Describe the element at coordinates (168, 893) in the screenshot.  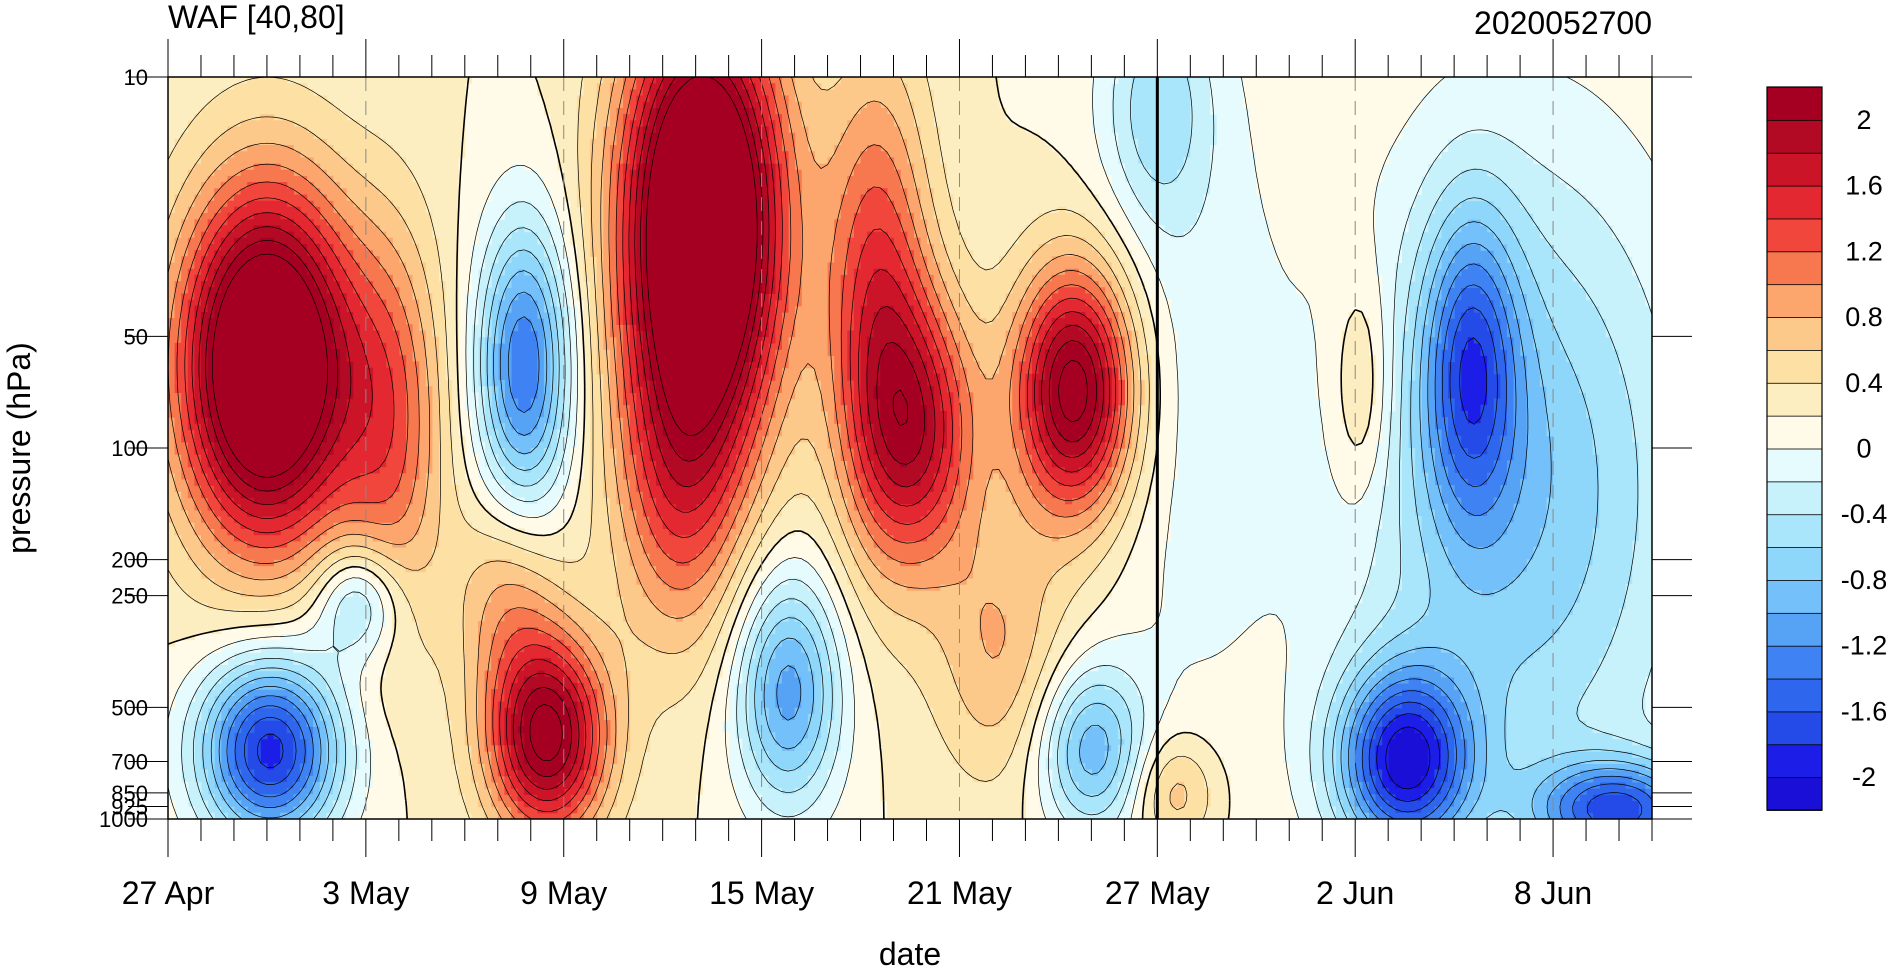
I see `x-tick-label: 27 Apr` at that location.